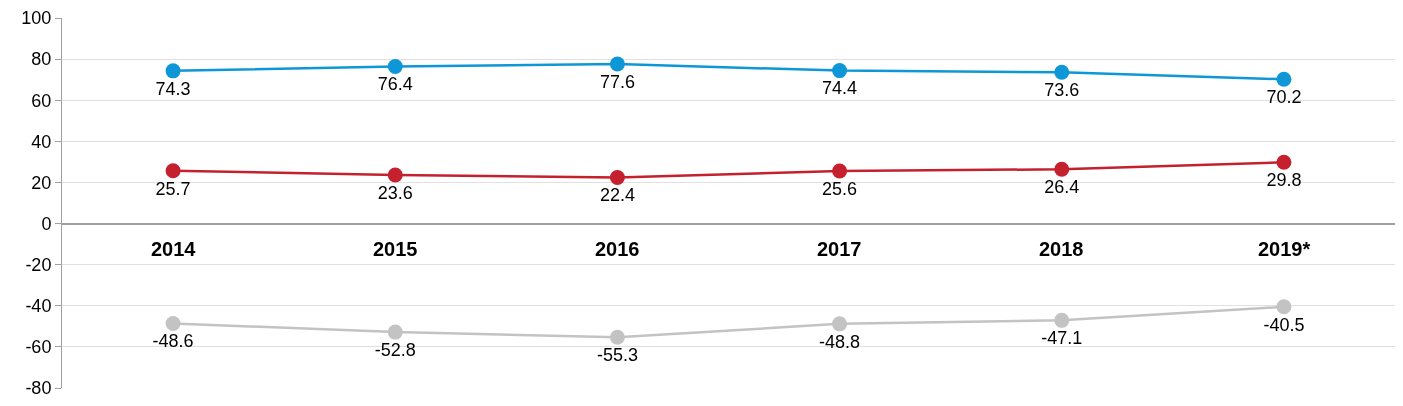 The height and width of the screenshot is (406, 1403). Describe the element at coordinates (173, 188) in the screenshot. I see `data-label: 25.7` at that location.